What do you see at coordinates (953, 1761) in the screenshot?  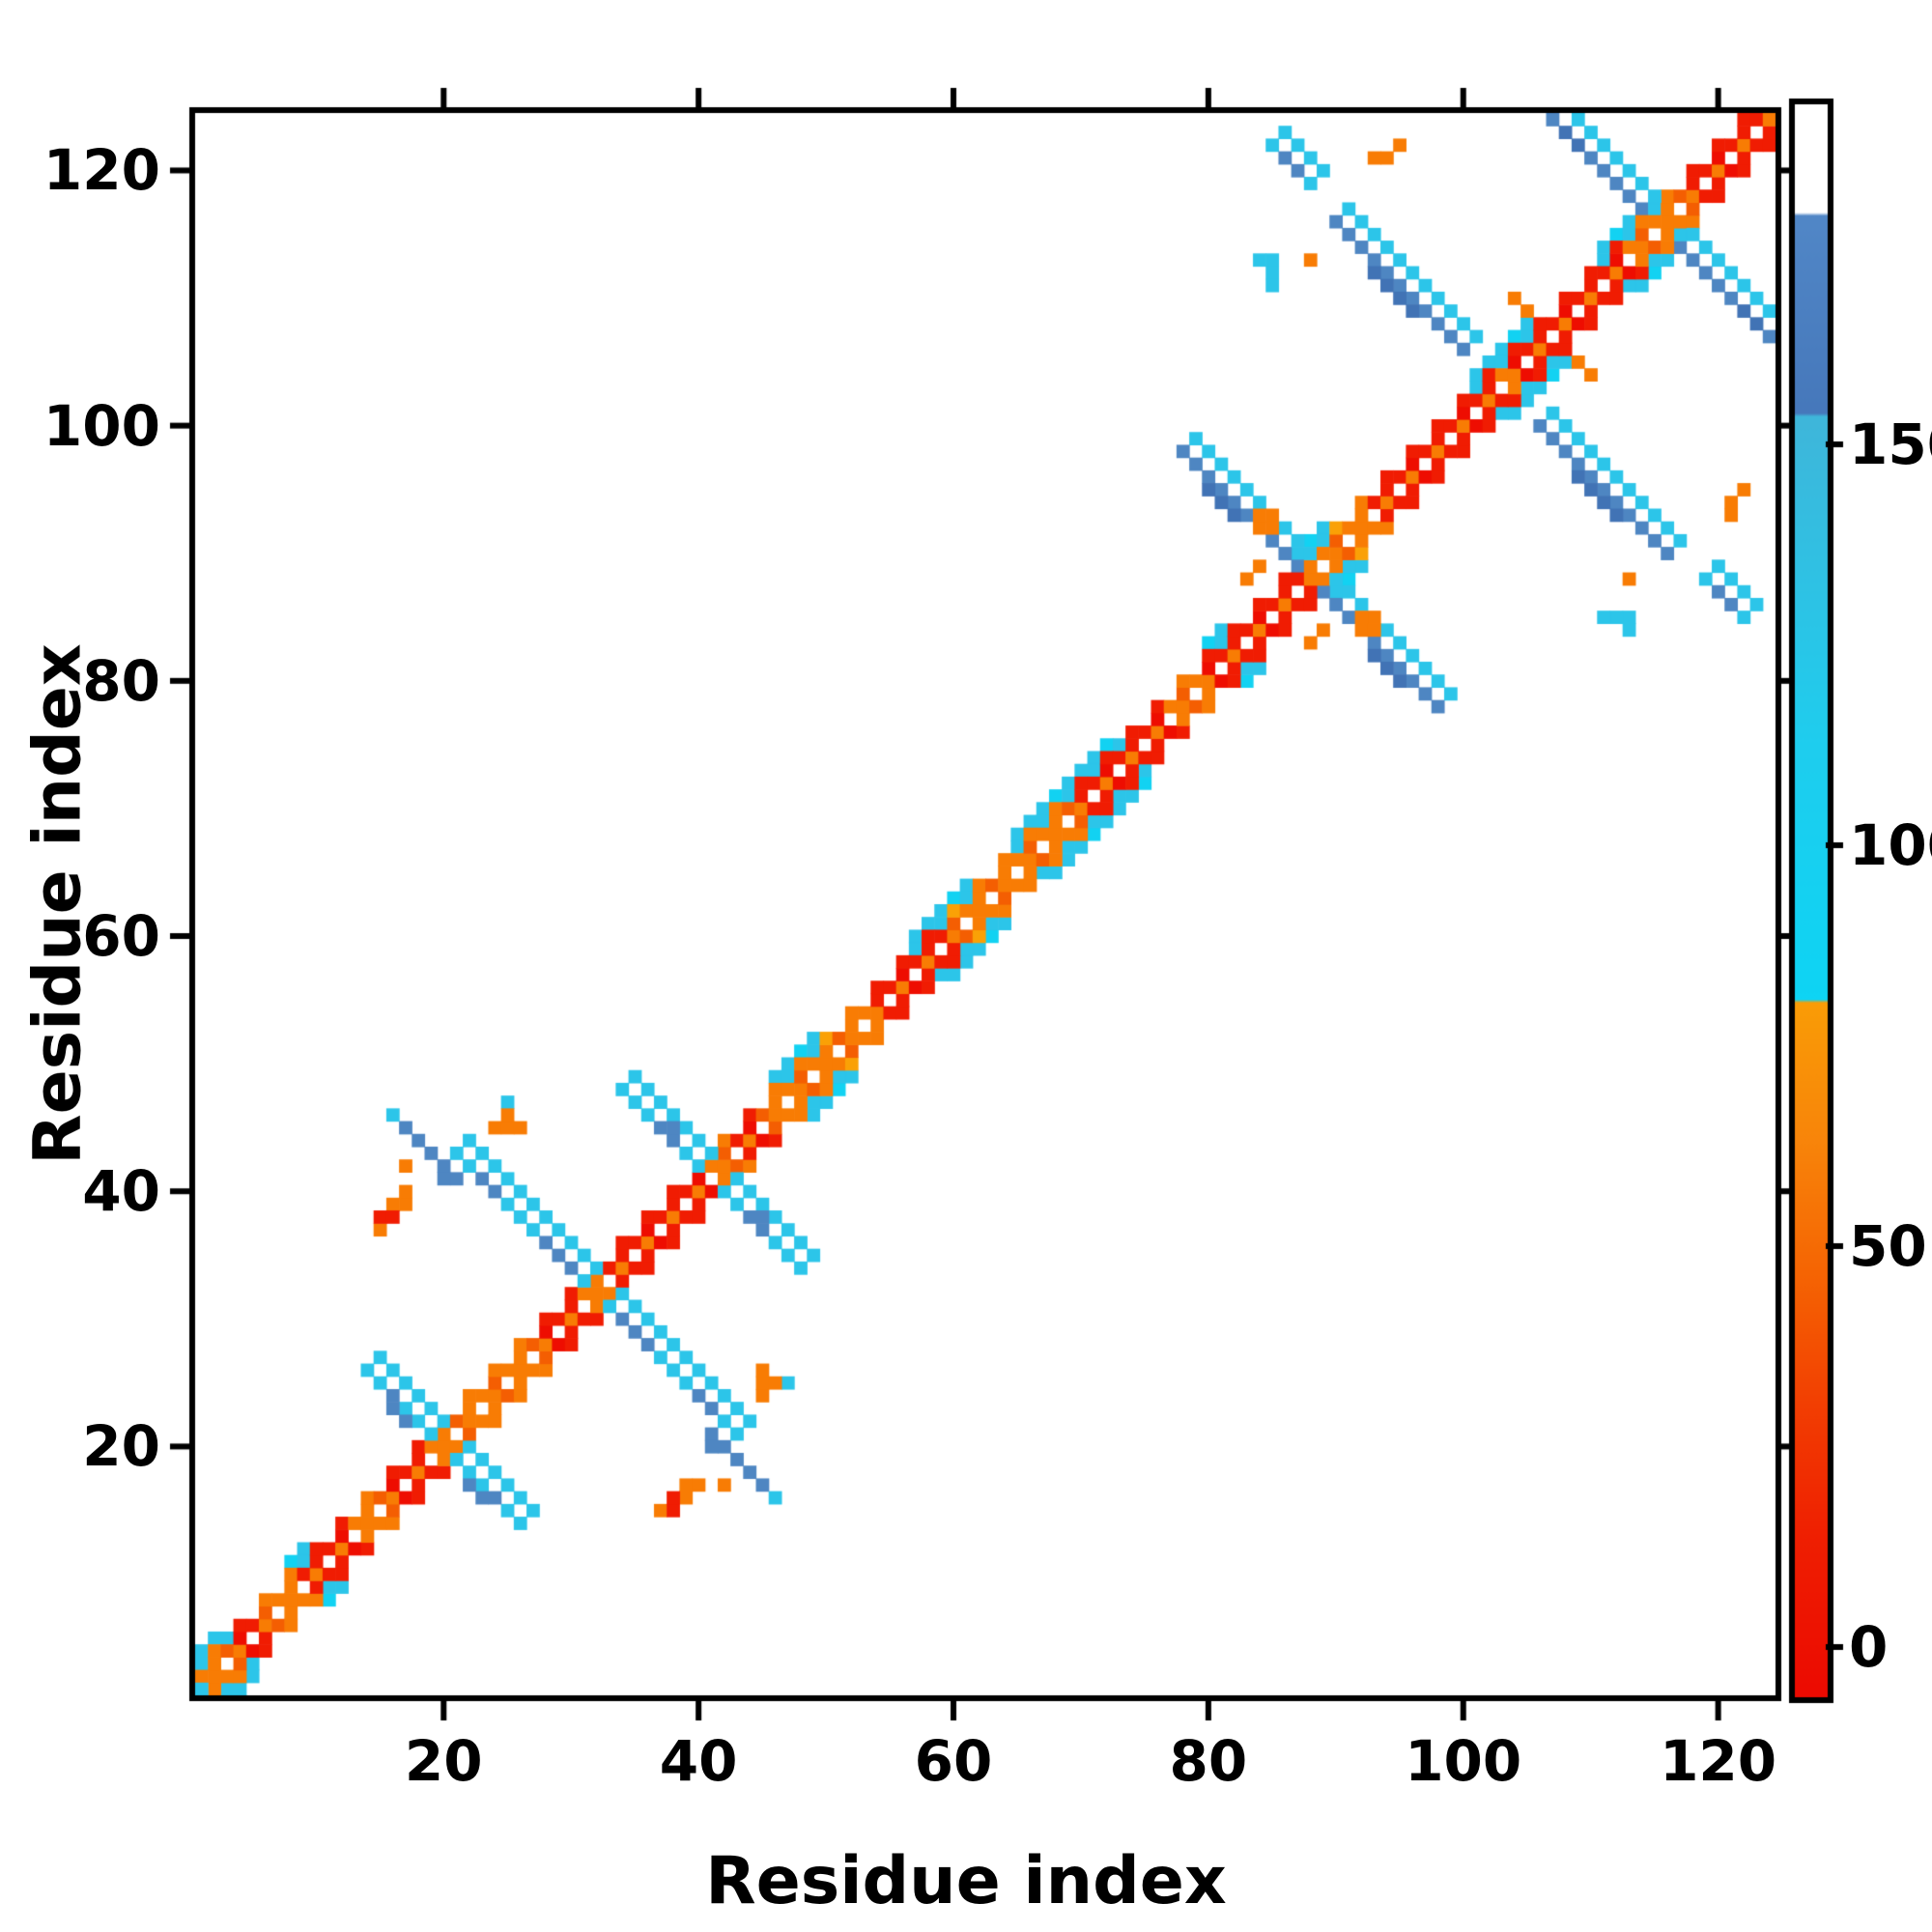 I see `x-tick-label: 60` at bounding box center [953, 1761].